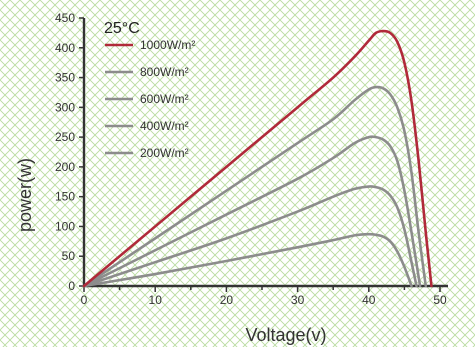 The width and height of the screenshot is (475, 347). I want to click on temperature-label: 25°C, so click(122, 28).